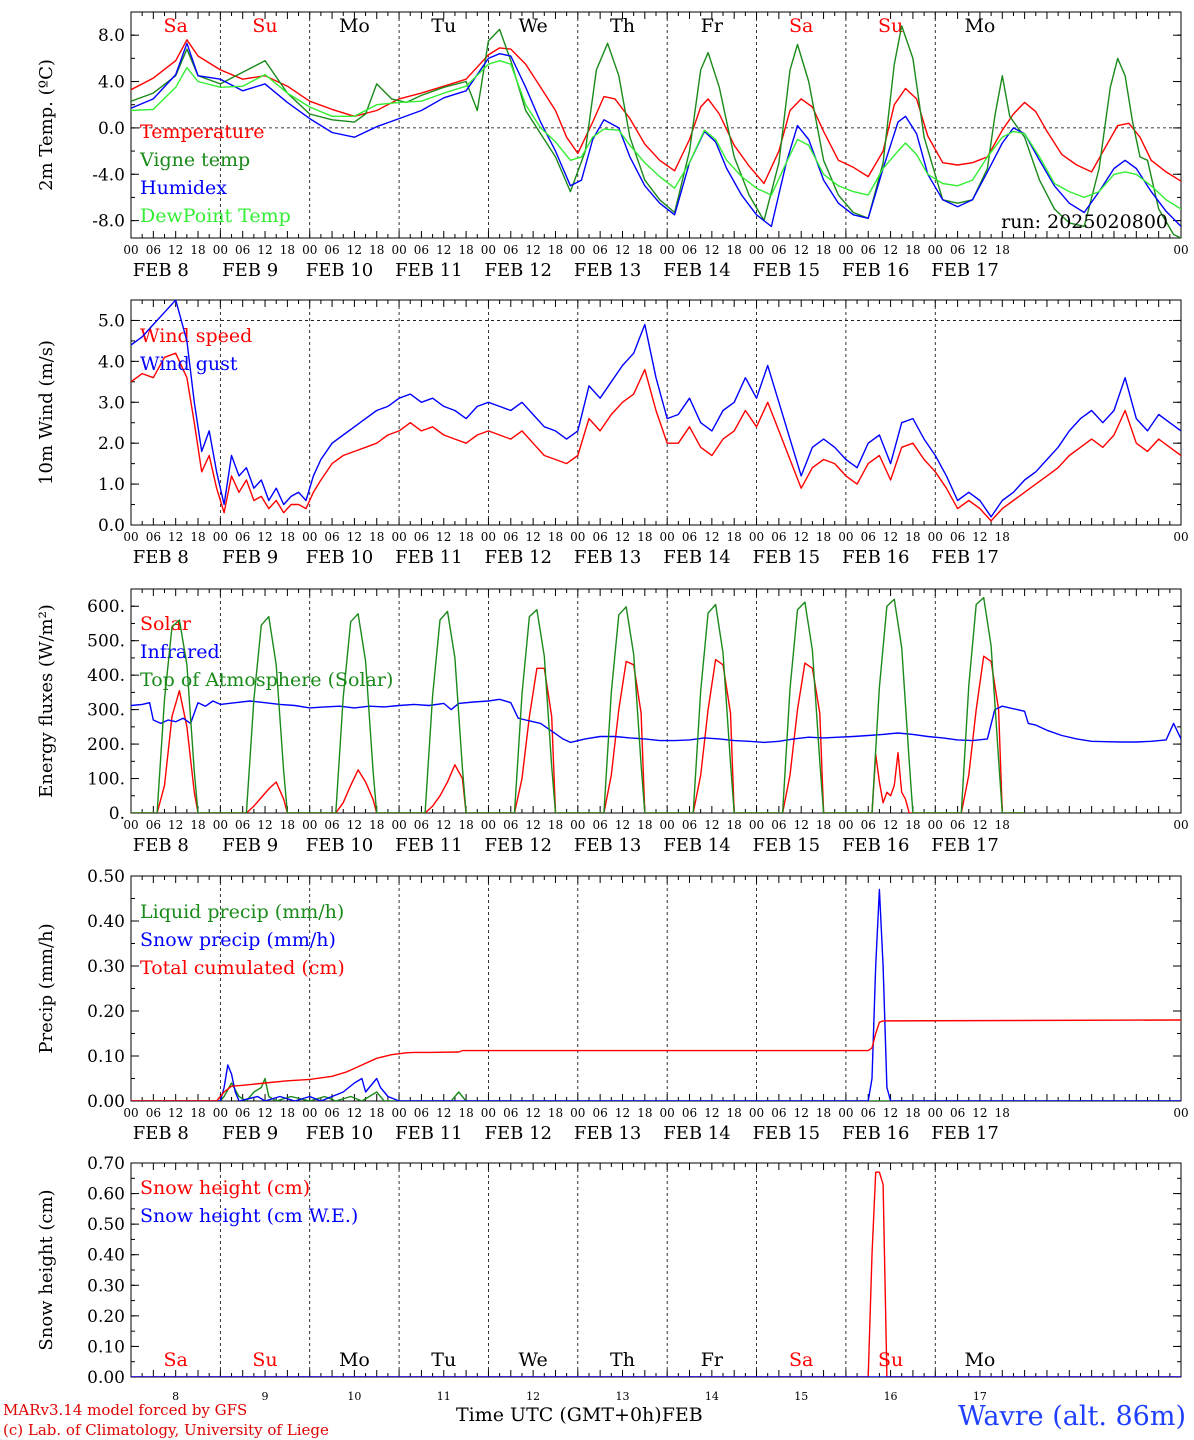 This screenshot has width=1194, height=1440. Describe the element at coordinates (106, 711) in the screenshot. I see `y-tick-label: 300.` at that location.